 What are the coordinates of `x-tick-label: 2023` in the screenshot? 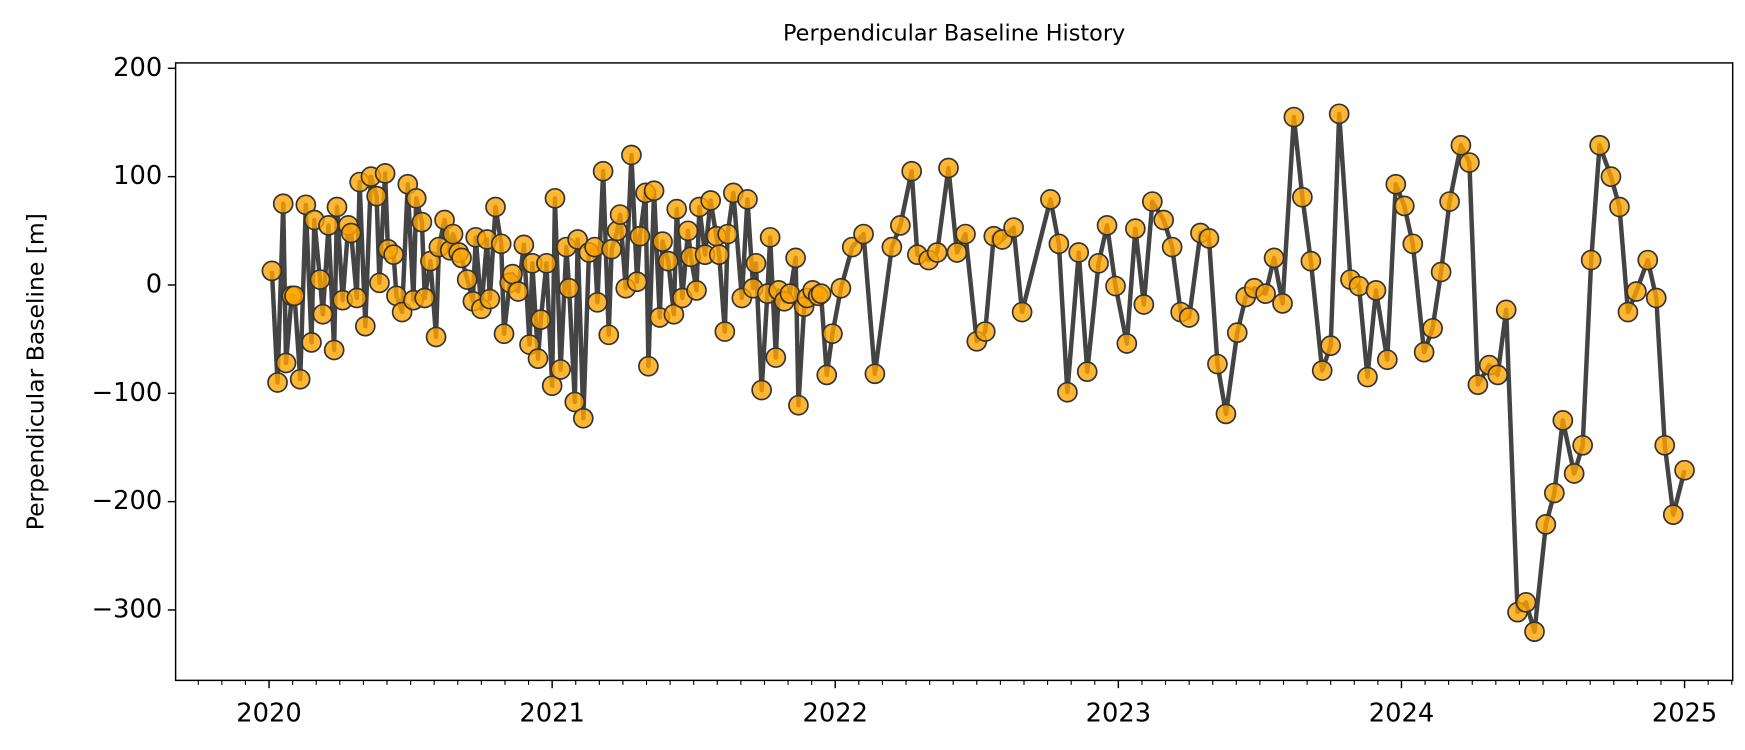 It's located at (1118, 713).